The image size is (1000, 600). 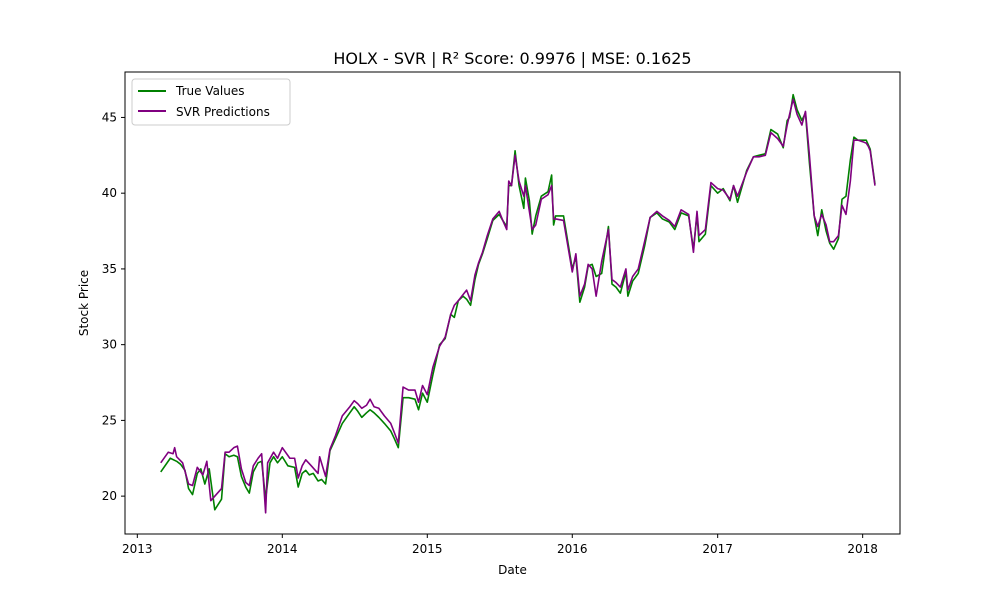 I want to click on x-tick-label: 2018, so click(x=862, y=549).